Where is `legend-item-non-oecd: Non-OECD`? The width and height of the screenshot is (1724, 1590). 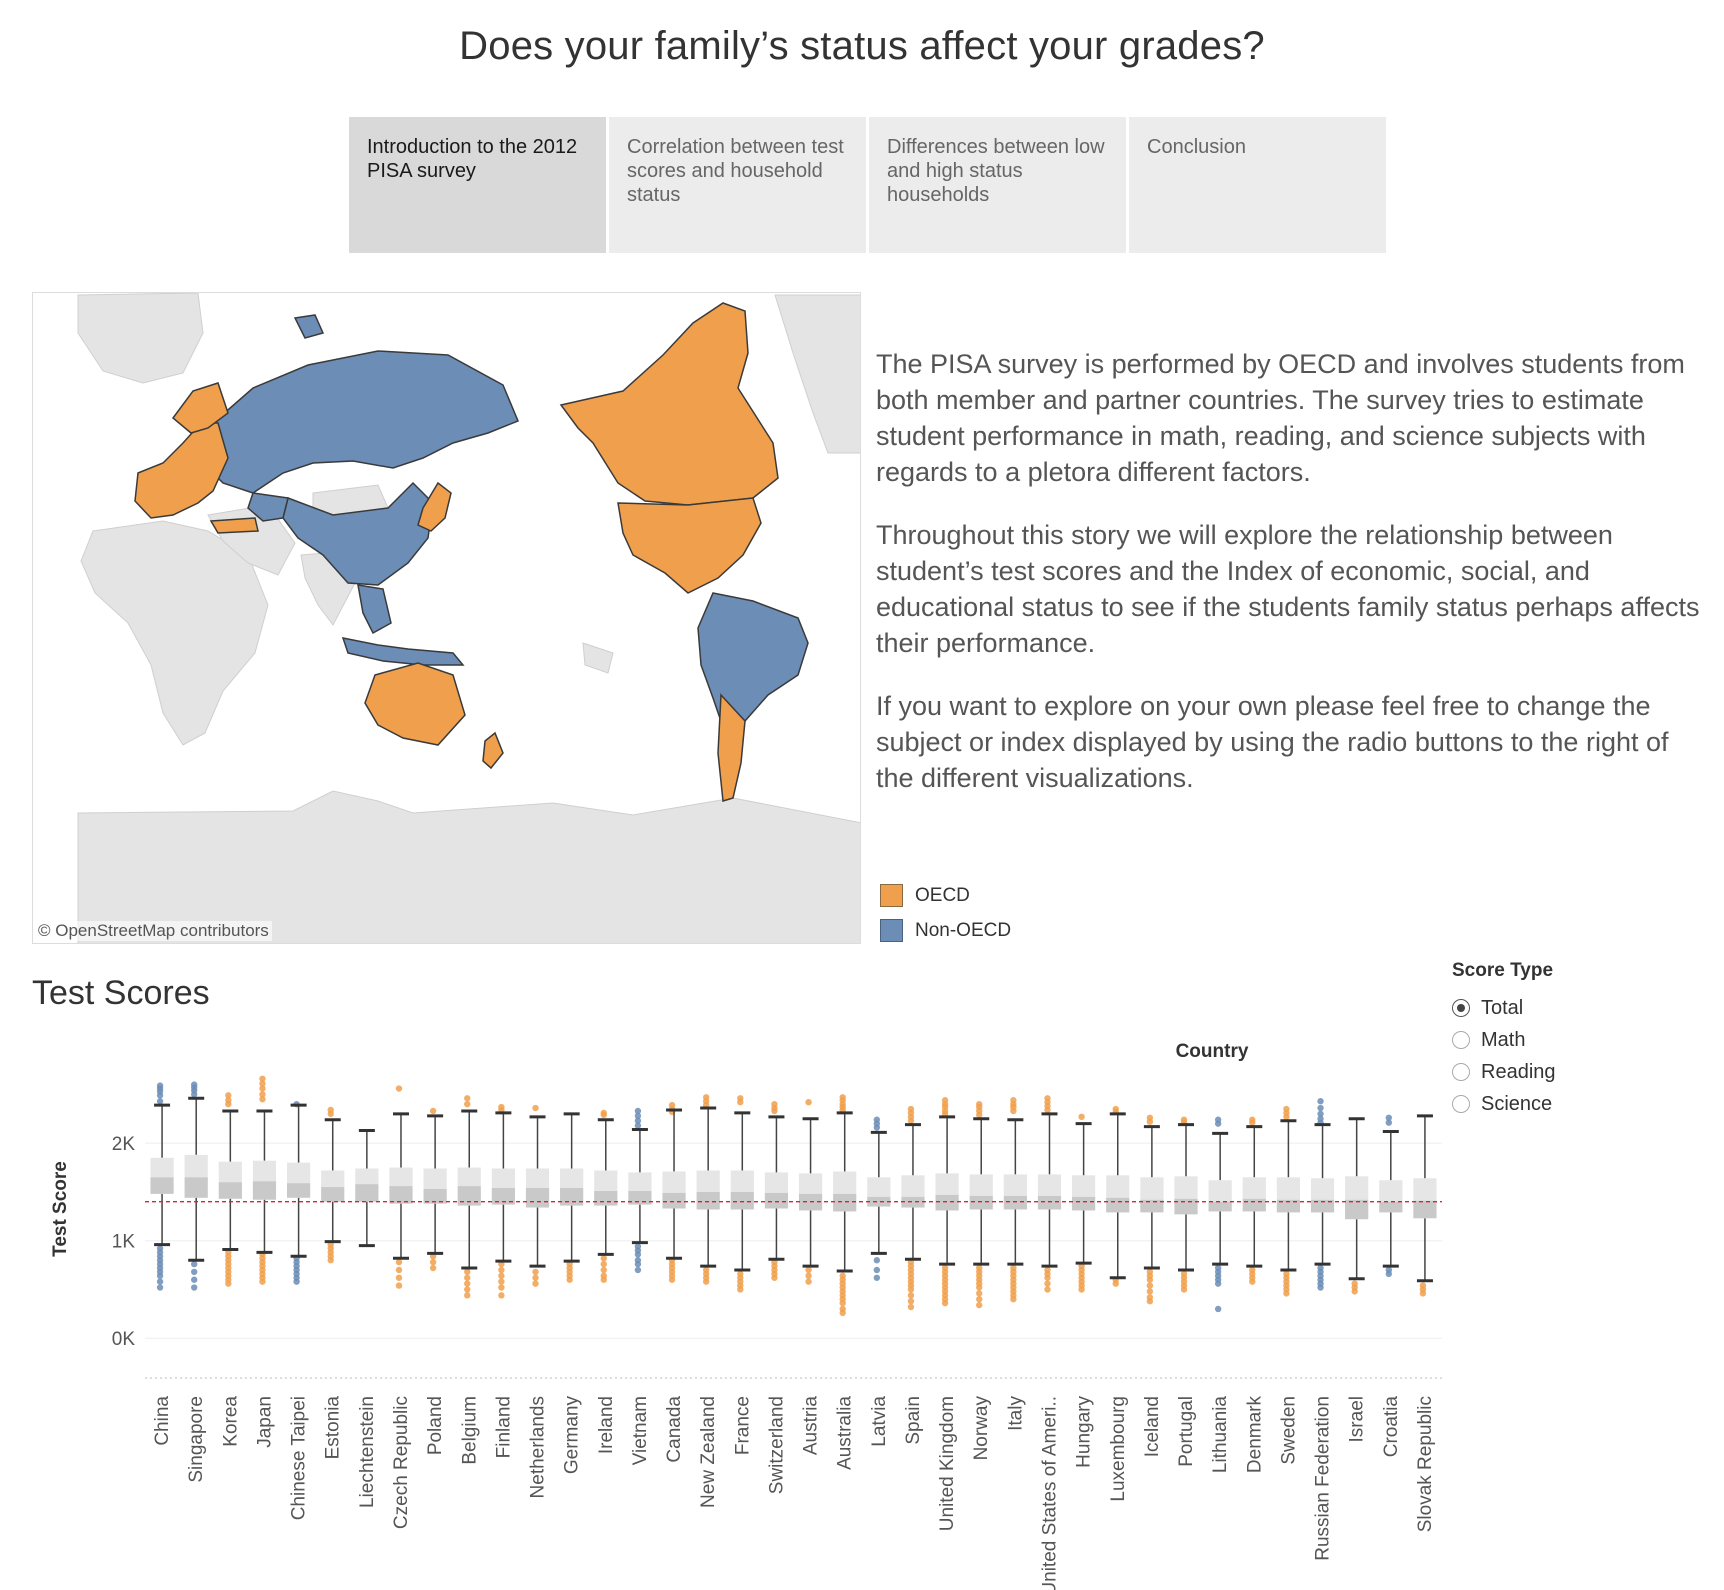 legend-item-non-oecd: Non-OECD is located at coordinates (945, 930).